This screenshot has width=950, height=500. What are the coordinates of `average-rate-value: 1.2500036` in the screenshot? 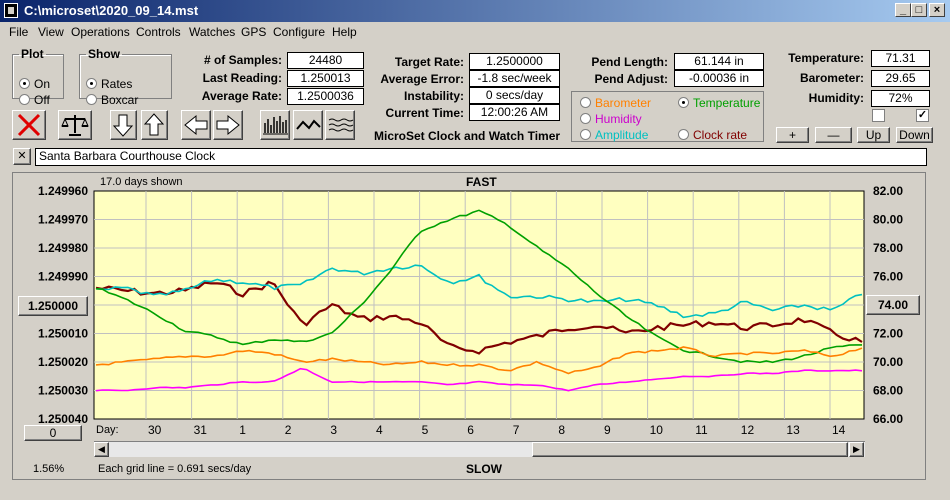 It's located at (325, 96).